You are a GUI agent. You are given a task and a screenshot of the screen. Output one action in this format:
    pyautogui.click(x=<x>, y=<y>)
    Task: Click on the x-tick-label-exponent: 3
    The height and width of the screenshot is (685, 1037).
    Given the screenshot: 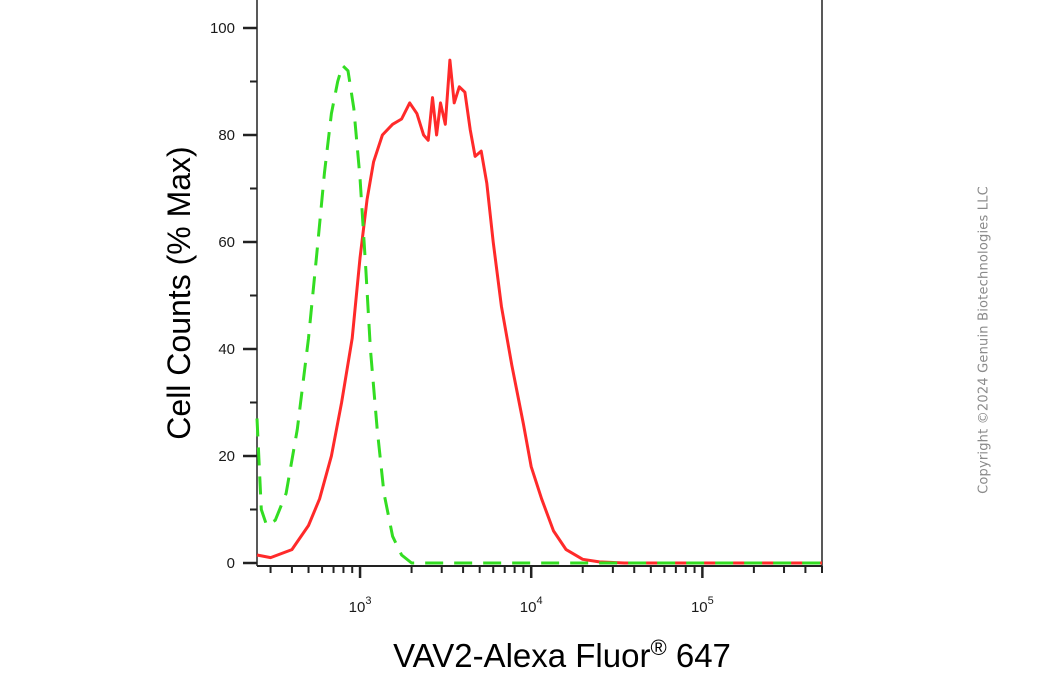 What is the action you would take?
    pyautogui.click(x=368, y=601)
    